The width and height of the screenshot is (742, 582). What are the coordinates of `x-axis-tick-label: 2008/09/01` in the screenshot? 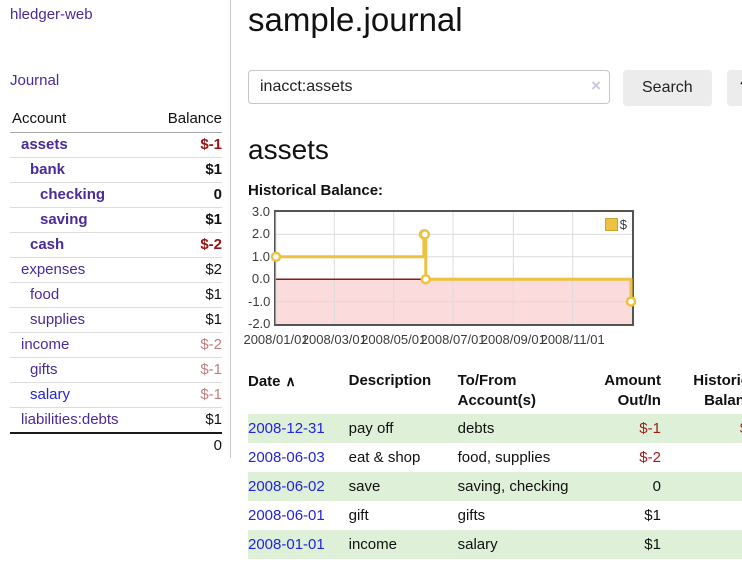 It's located at (513, 339).